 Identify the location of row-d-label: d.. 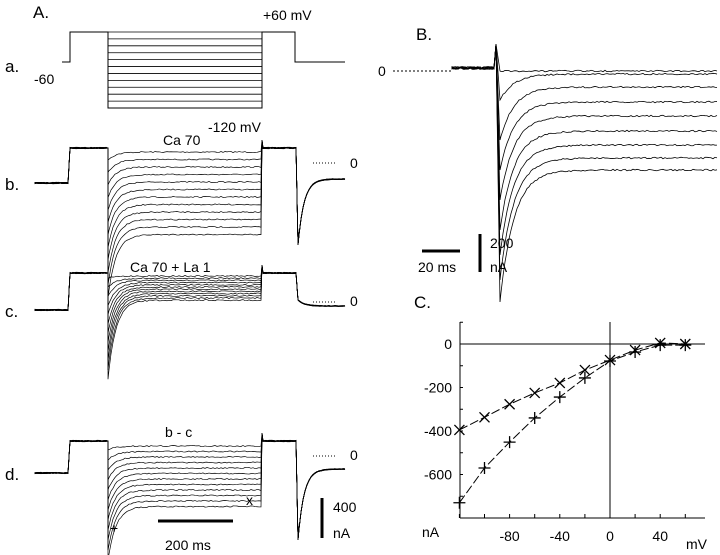
(12, 474).